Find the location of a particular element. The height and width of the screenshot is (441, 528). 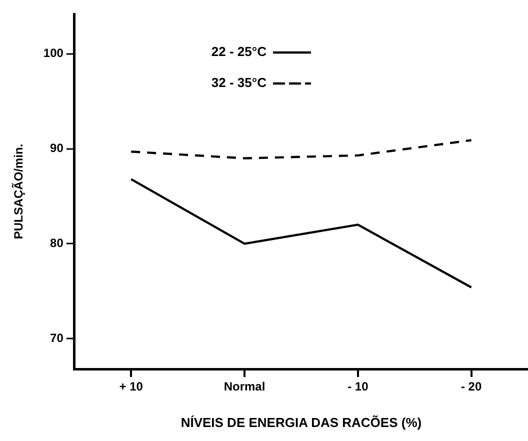

x-tick-label: Normal is located at coordinates (245, 387).